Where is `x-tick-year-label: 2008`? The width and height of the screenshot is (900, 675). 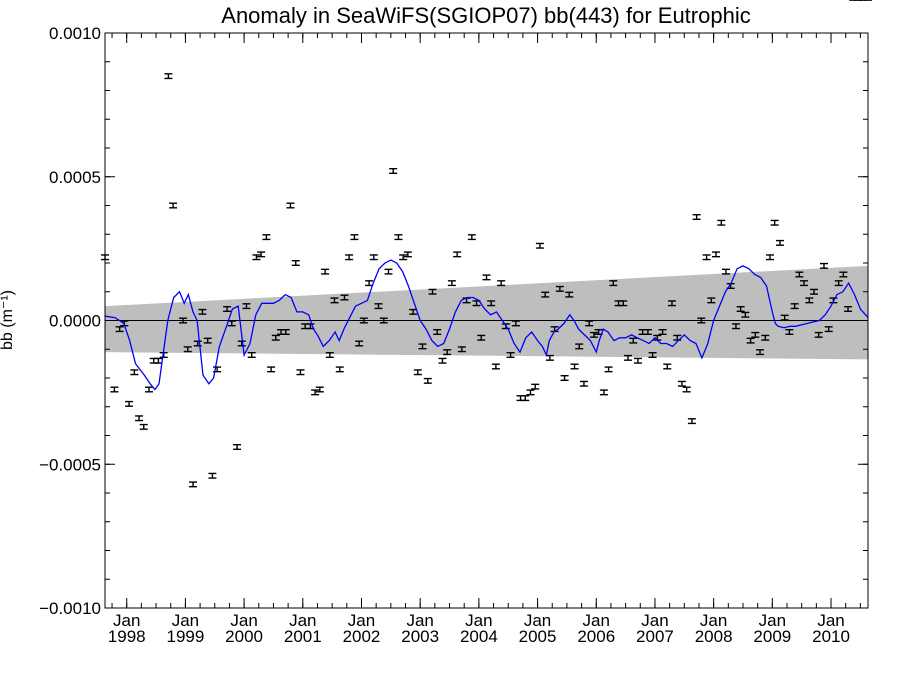
x-tick-year-label: 2008 is located at coordinates (714, 636).